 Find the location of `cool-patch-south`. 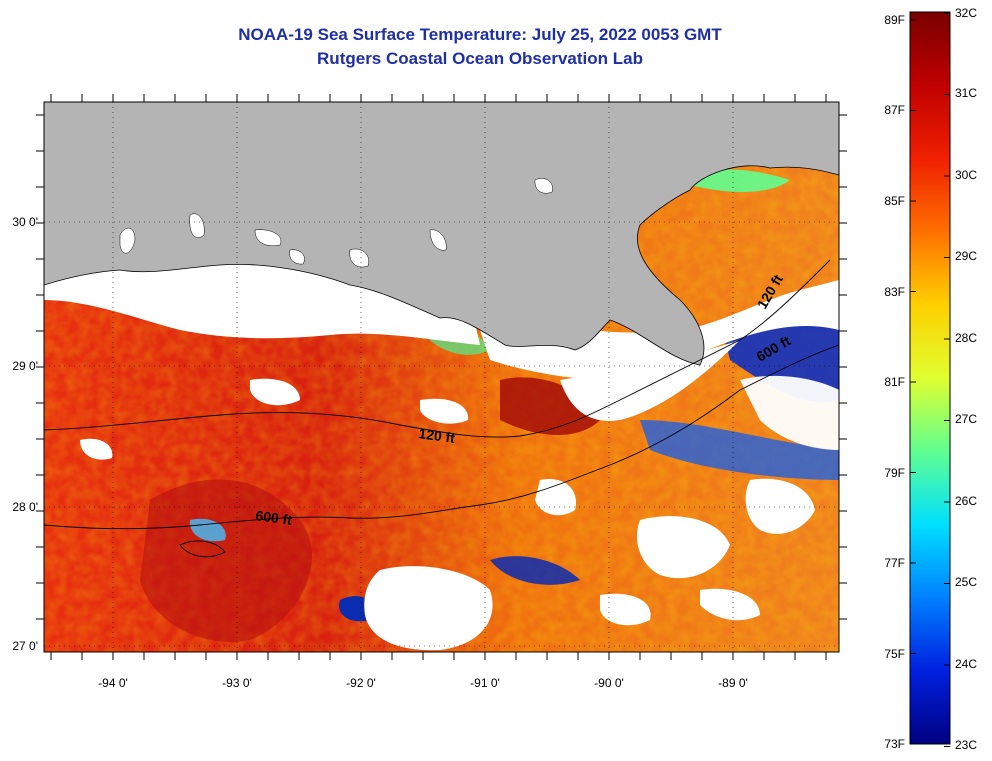

cool-patch-south is located at coordinates (356, 609).